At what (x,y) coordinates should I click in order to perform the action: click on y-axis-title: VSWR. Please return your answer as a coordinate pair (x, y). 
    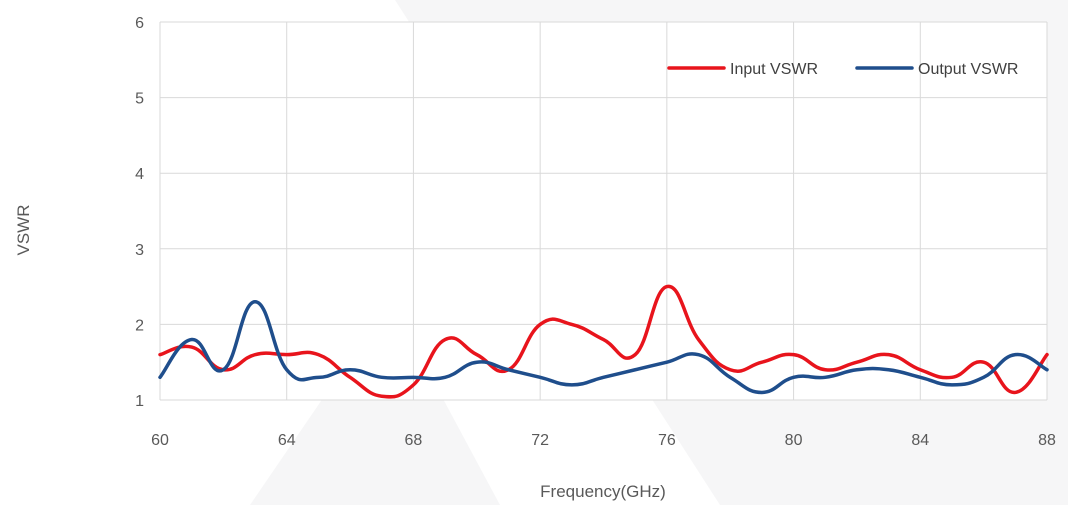
    Looking at the image, I should click on (23, 230).